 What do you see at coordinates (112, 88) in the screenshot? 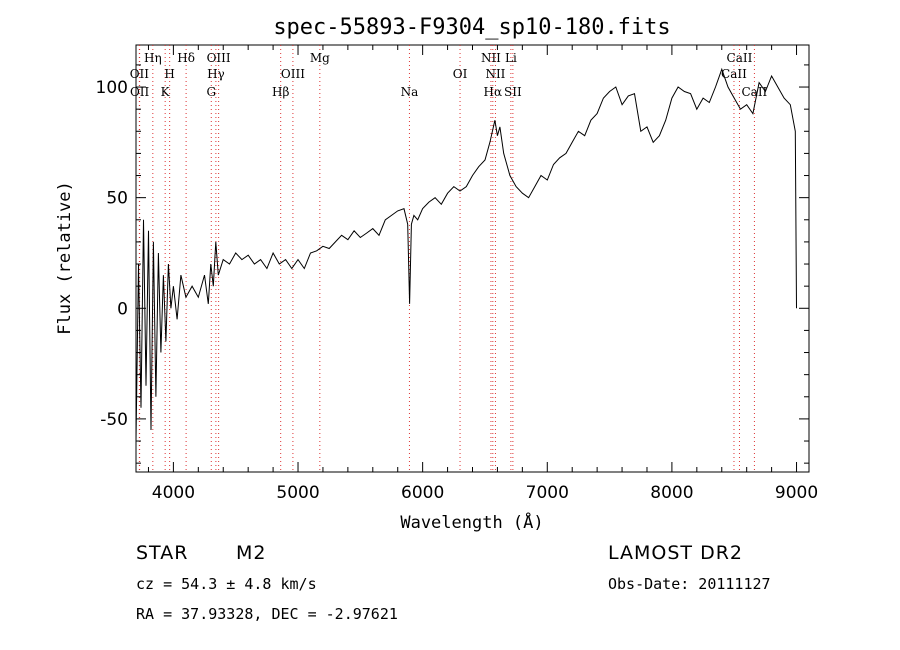
I see `y-tick-label: 100` at bounding box center [112, 88].